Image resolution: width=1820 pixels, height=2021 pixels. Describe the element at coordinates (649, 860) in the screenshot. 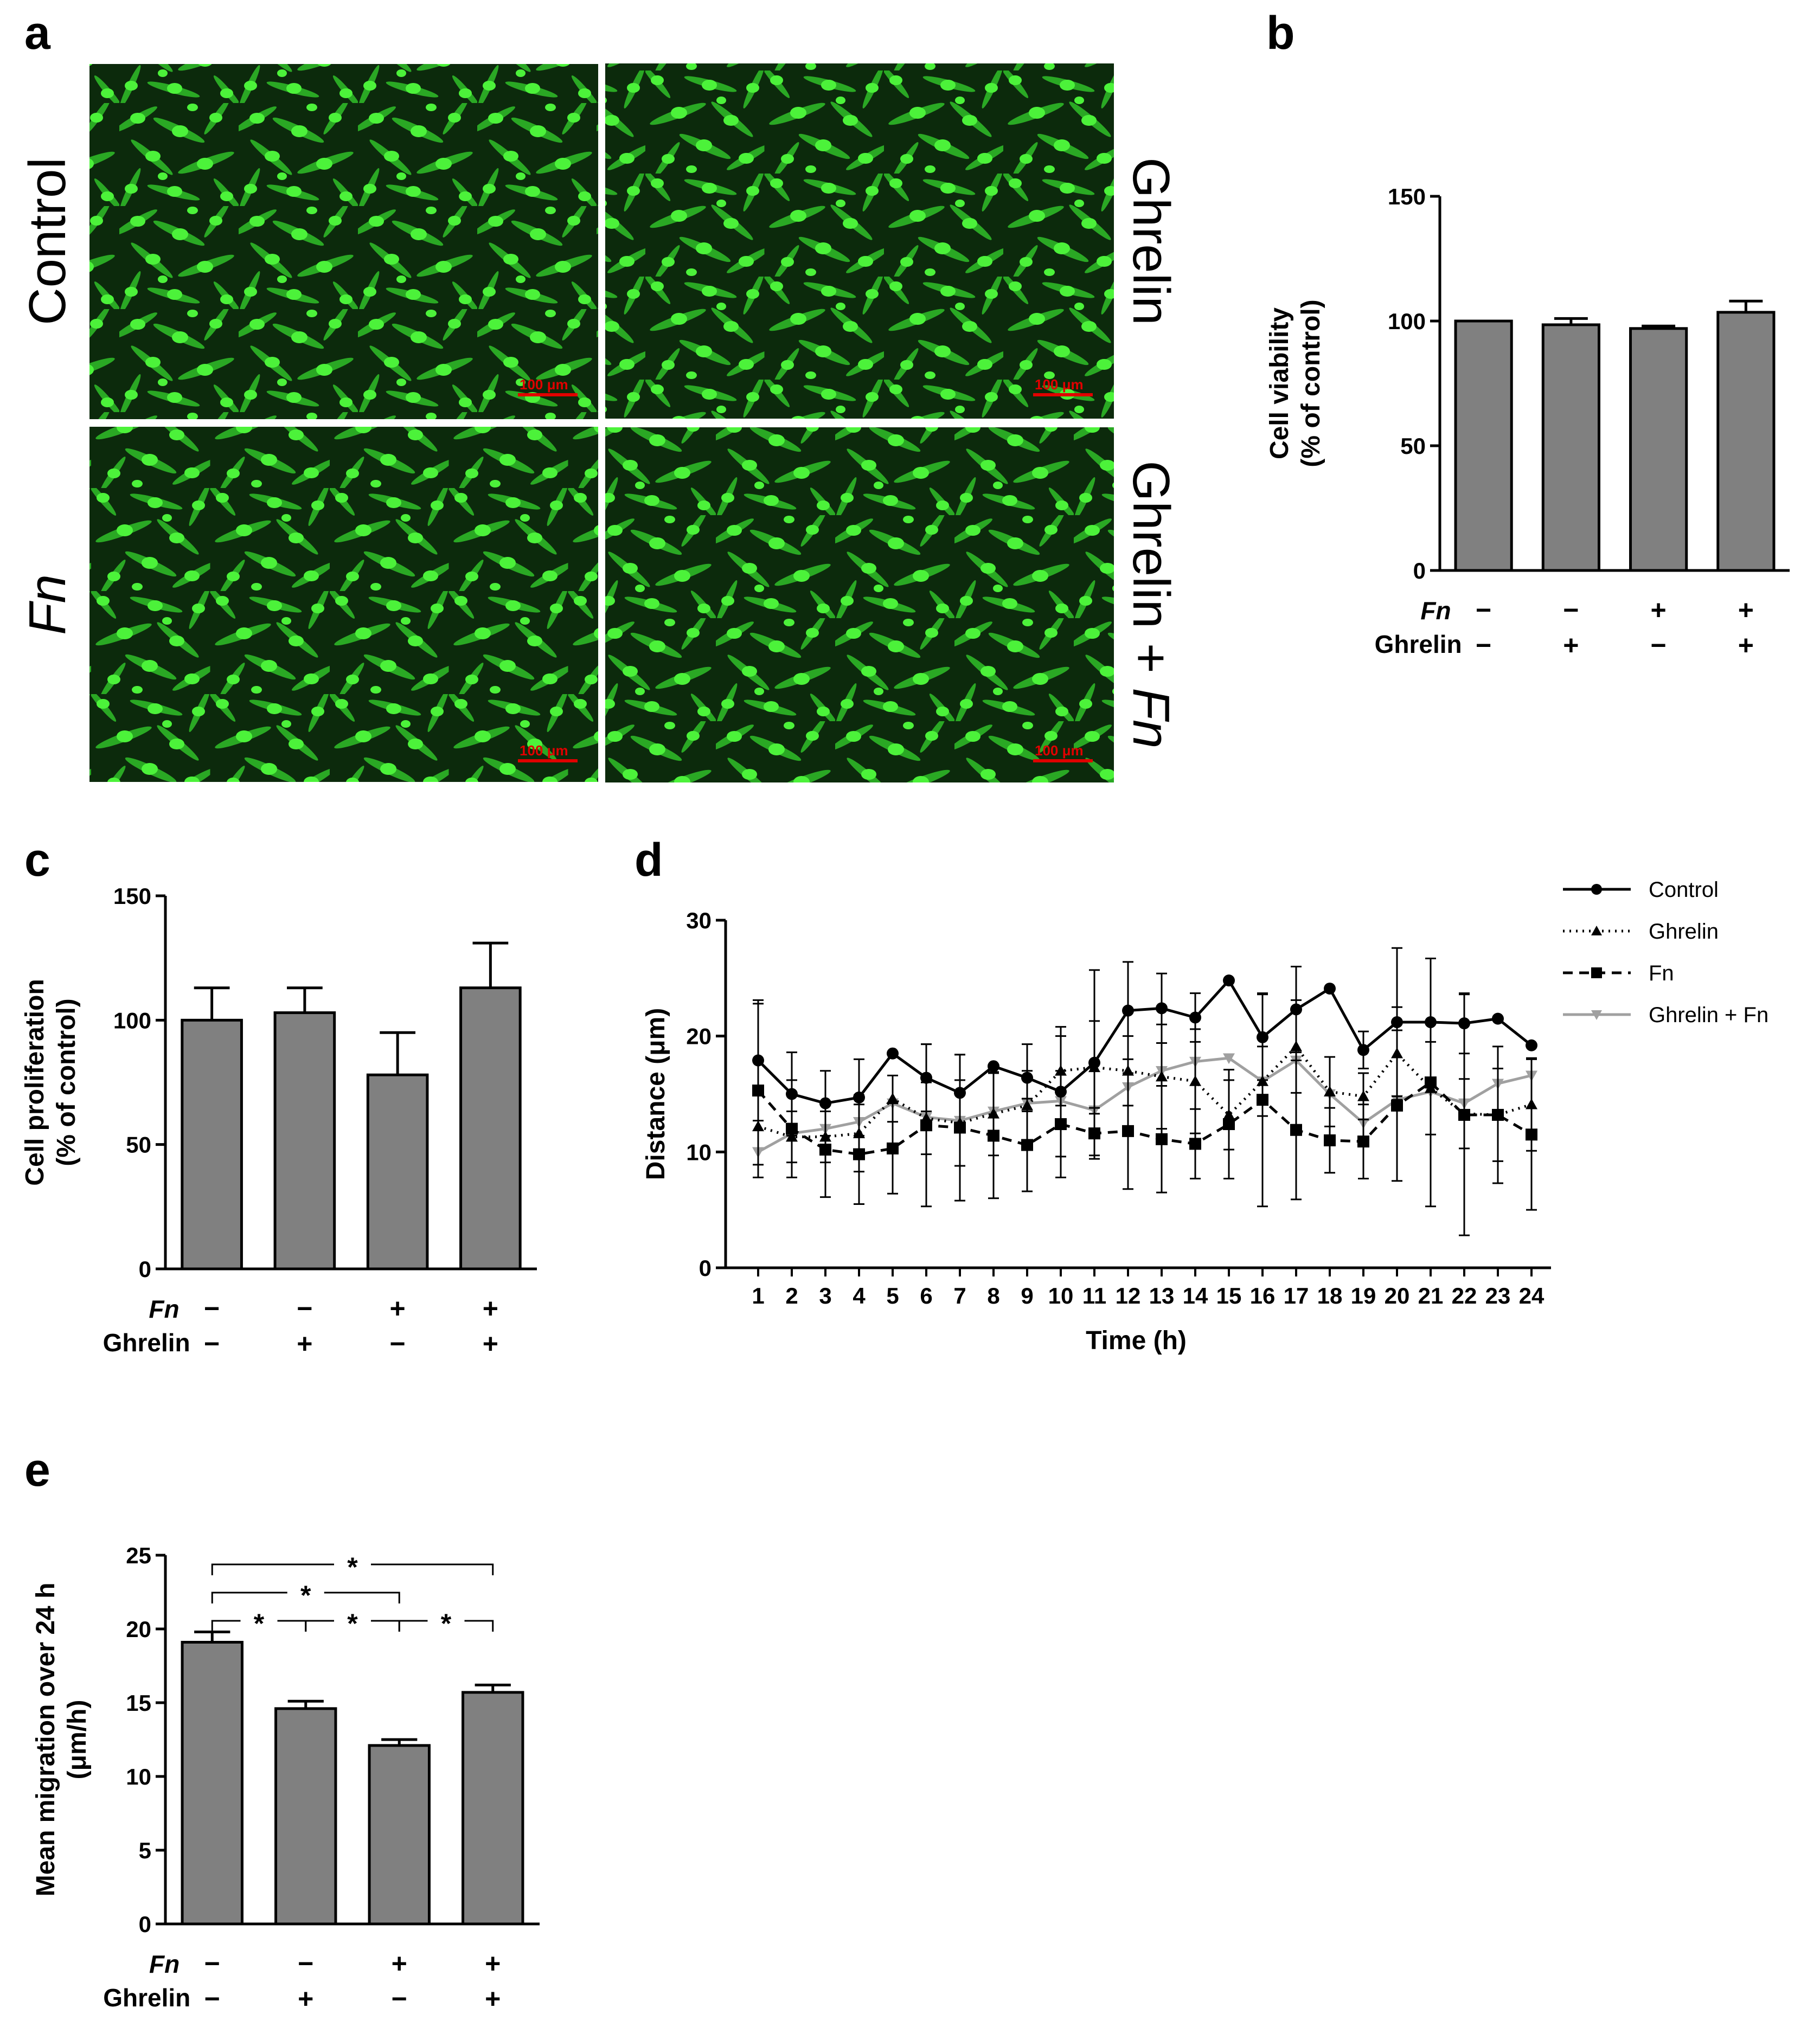

I see `panel-letter-d: d` at that location.